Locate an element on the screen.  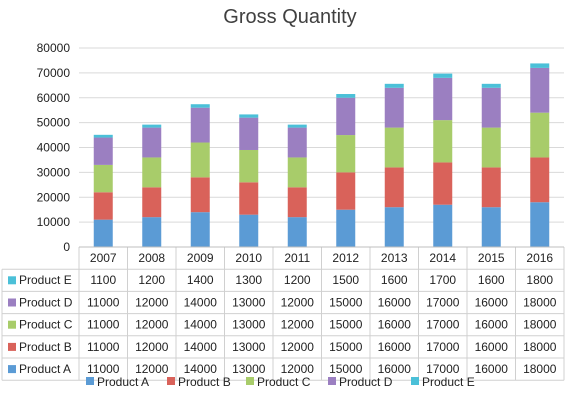
table-row-label: Product A is located at coordinates (45, 369).